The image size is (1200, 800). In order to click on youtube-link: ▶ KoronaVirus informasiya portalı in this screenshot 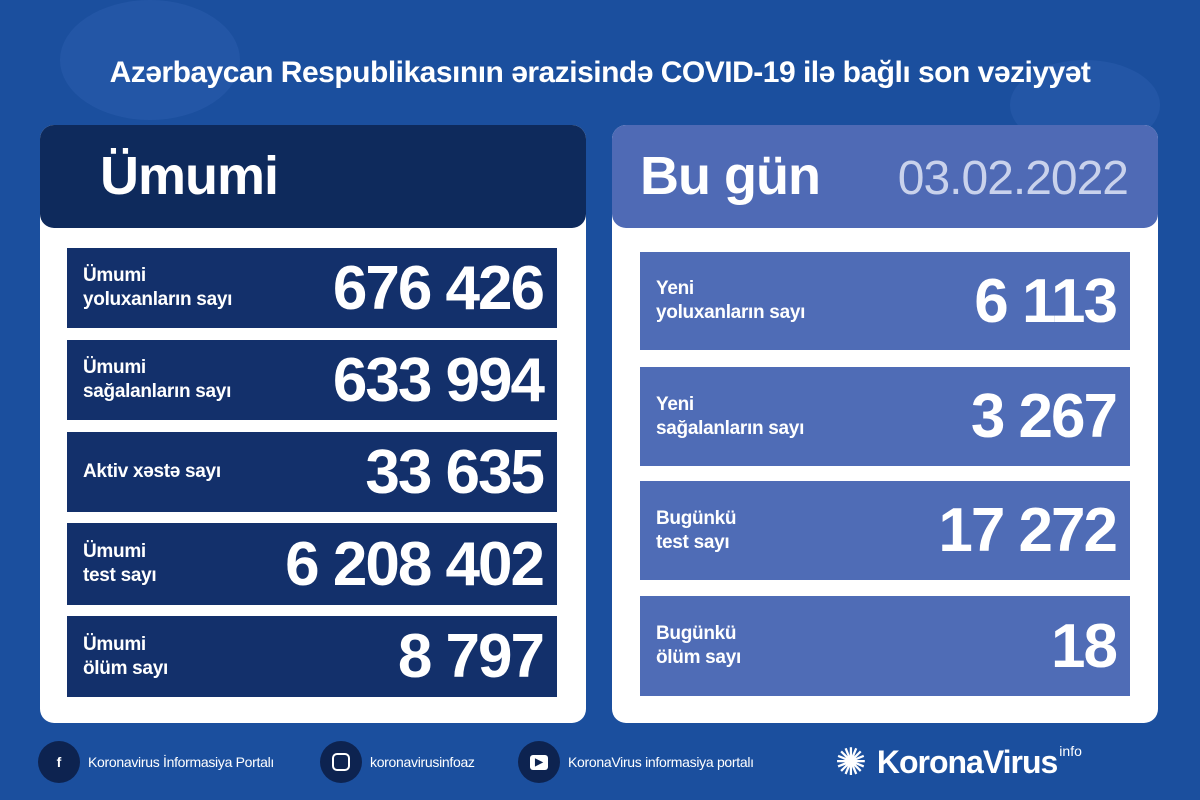, I will do `click(636, 762)`.